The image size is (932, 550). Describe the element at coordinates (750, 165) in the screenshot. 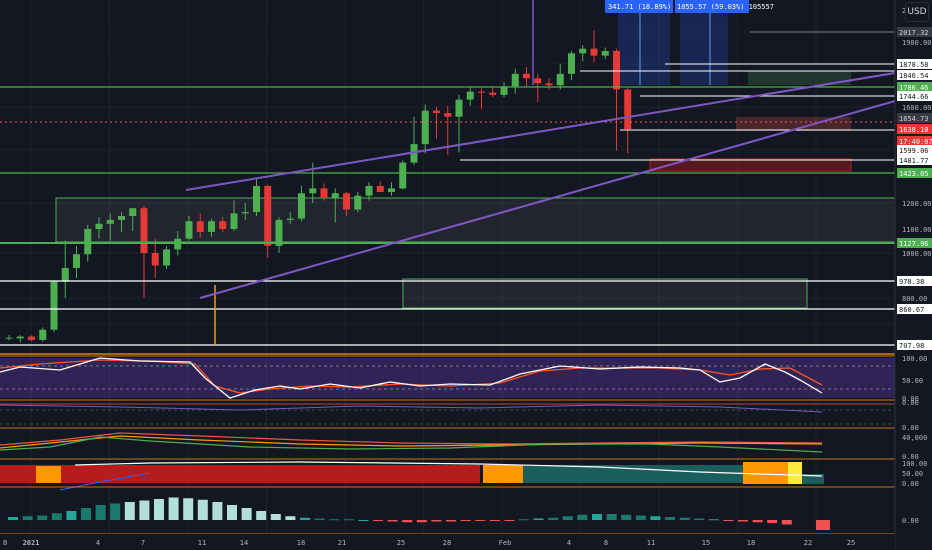

I see `demand-zone` at that location.